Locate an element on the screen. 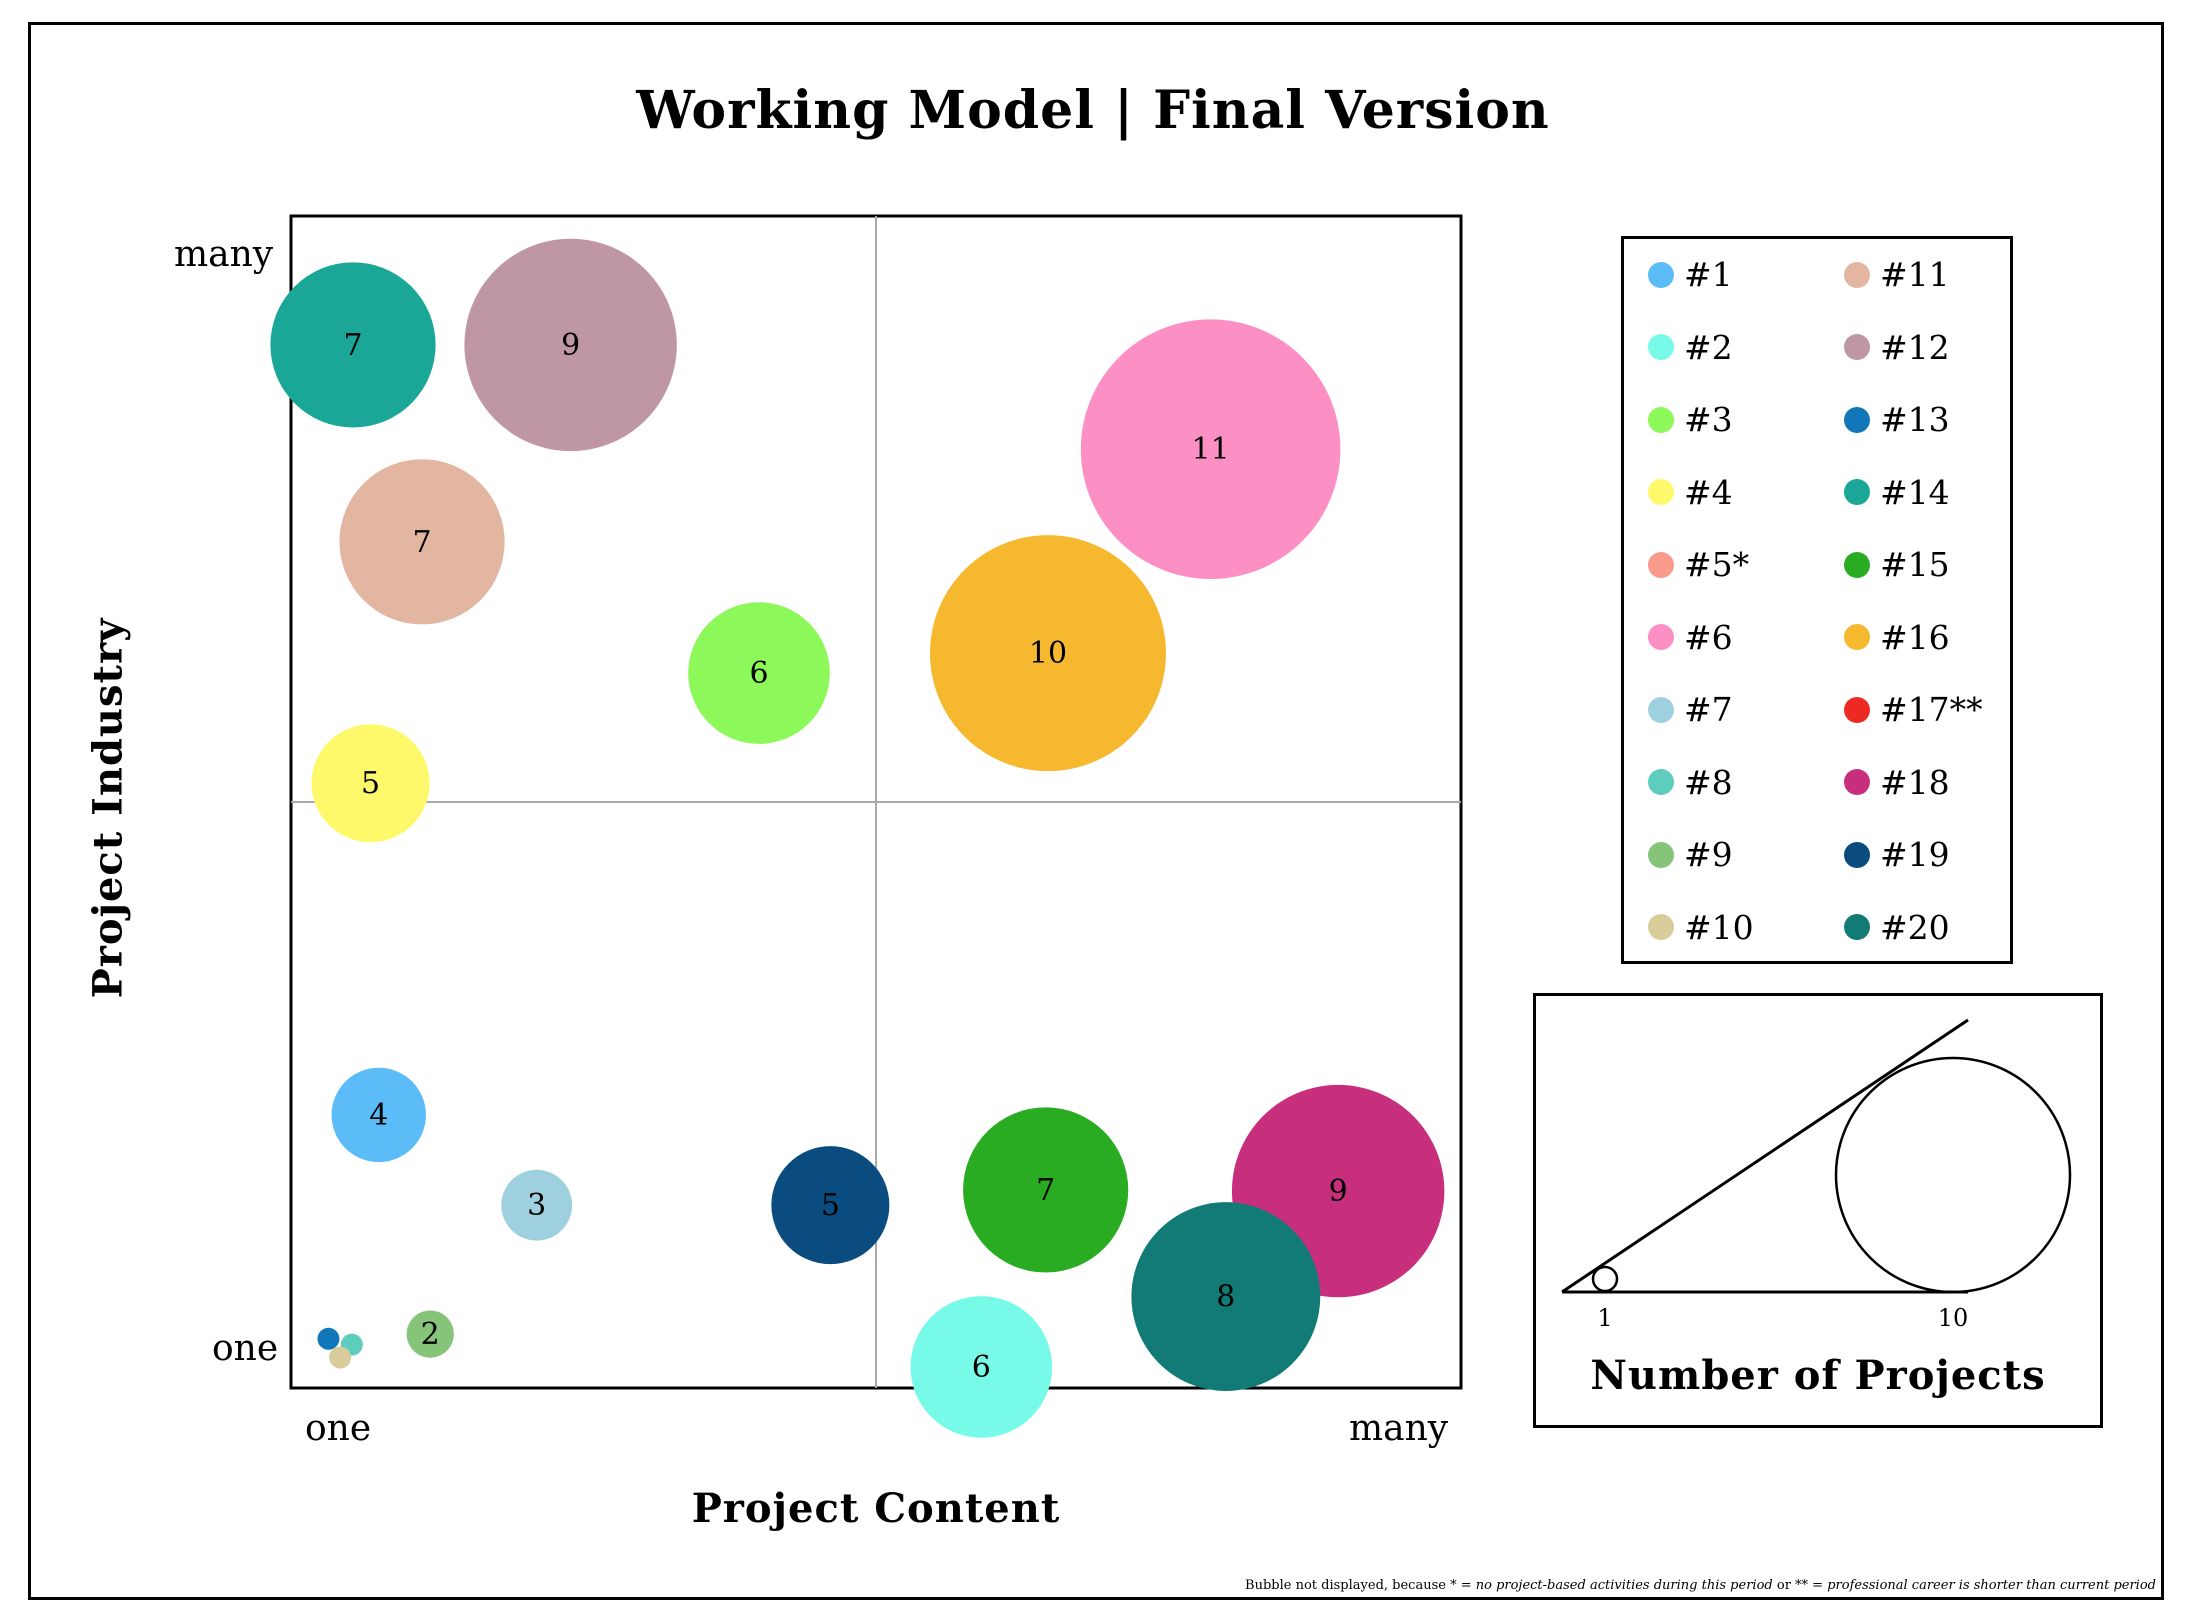 The height and width of the screenshot is (1620, 2186). legend-item: #6 is located at coordinates (1690, 637).